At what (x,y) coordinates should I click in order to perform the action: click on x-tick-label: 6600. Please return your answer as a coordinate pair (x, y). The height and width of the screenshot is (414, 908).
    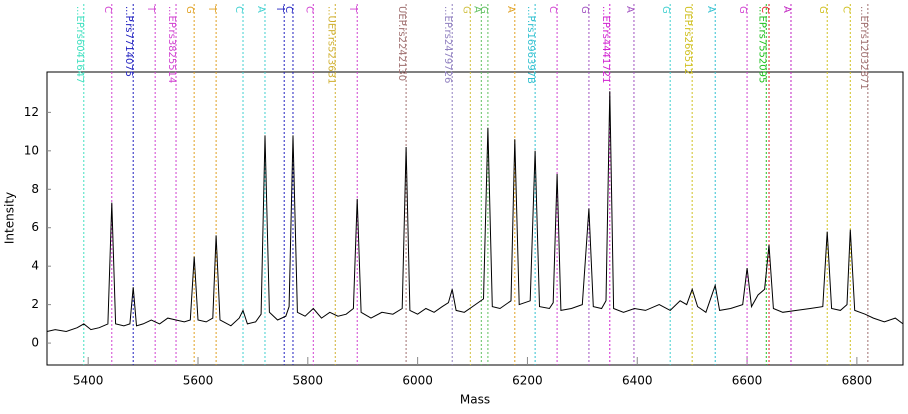
    Looking at the image, I should click on (747, 381).